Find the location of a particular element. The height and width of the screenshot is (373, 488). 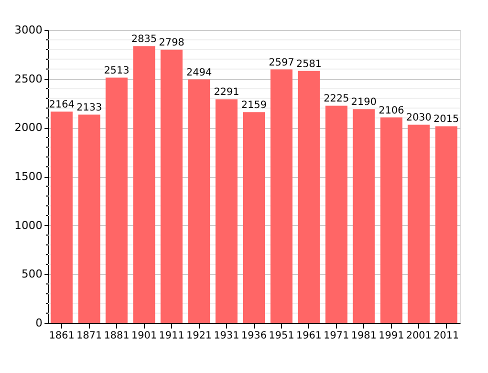

data-label: 2225 is located at coordinates (337, 99).